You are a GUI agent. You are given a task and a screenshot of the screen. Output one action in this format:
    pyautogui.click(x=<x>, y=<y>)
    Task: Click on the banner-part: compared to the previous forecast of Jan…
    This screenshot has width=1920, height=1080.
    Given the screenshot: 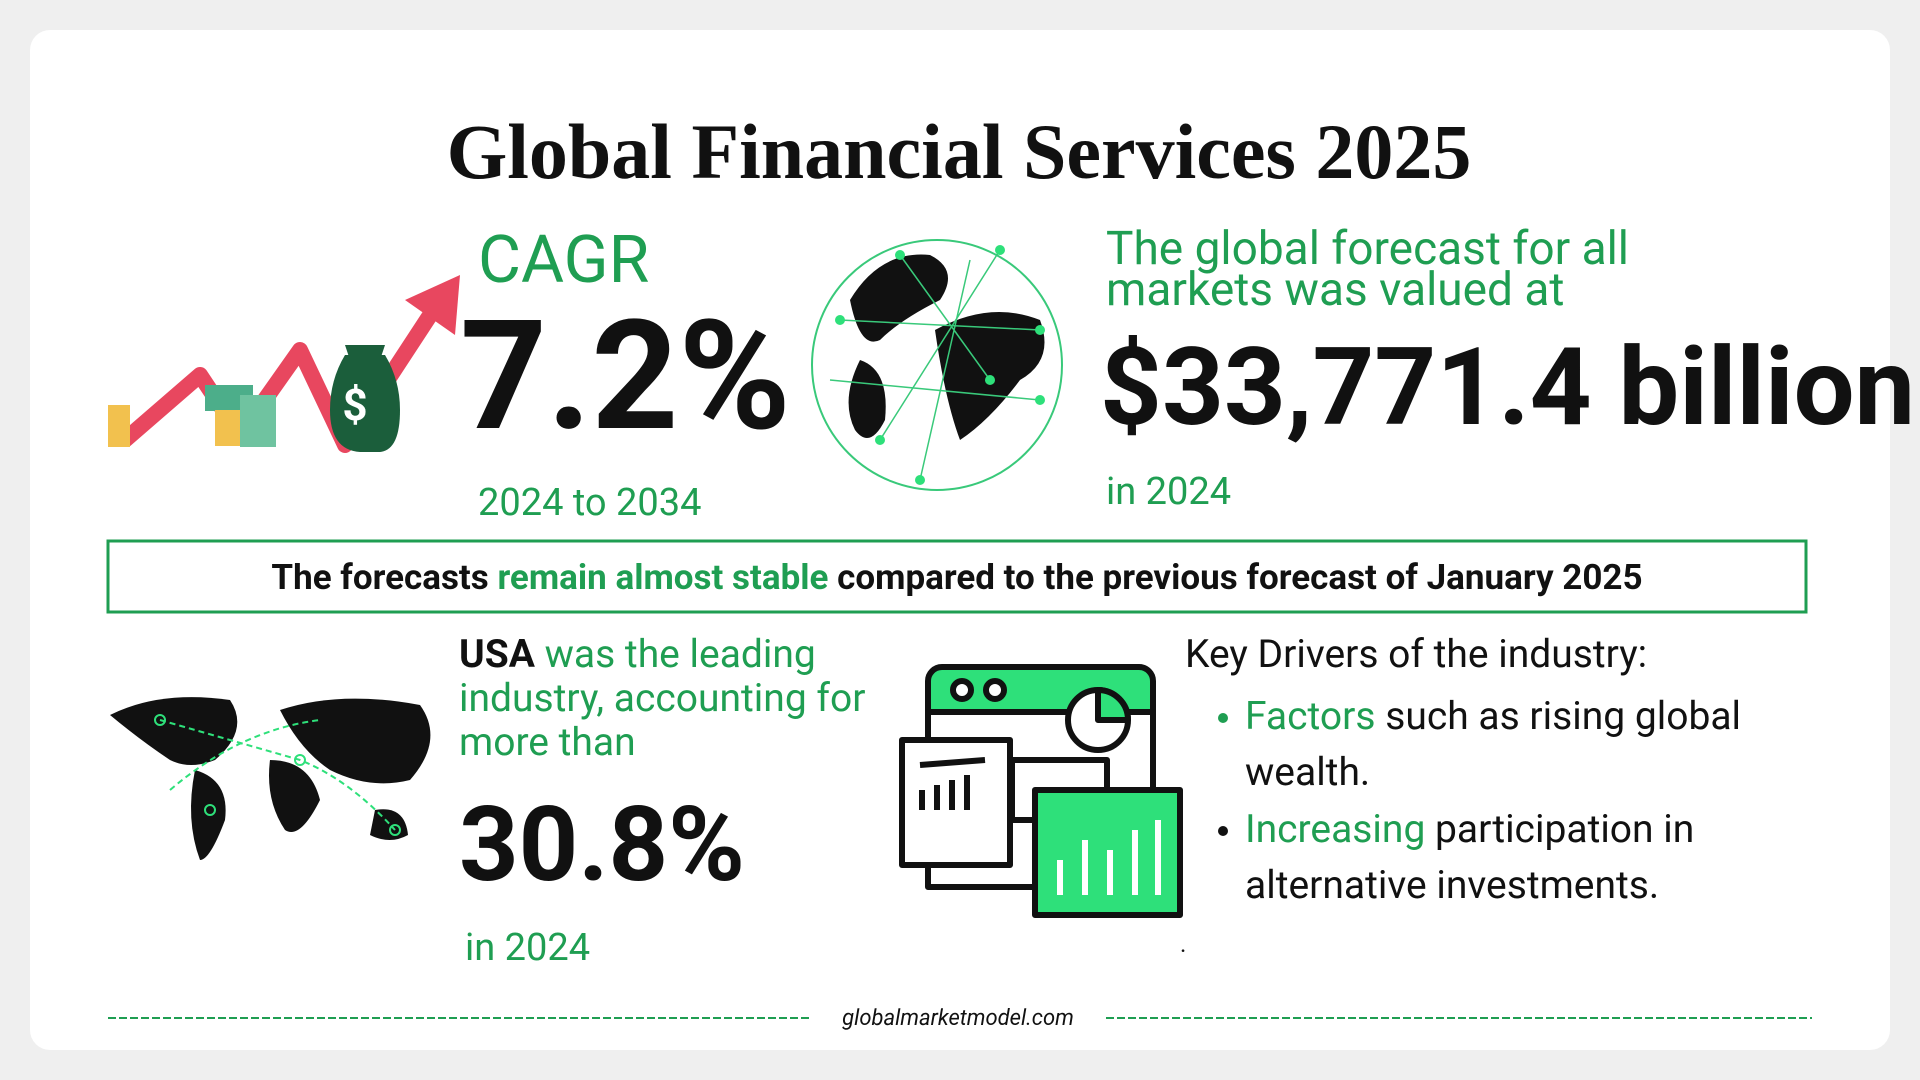 What is the action you would take?
    pyautogui.click(x=1235, y=577)
    